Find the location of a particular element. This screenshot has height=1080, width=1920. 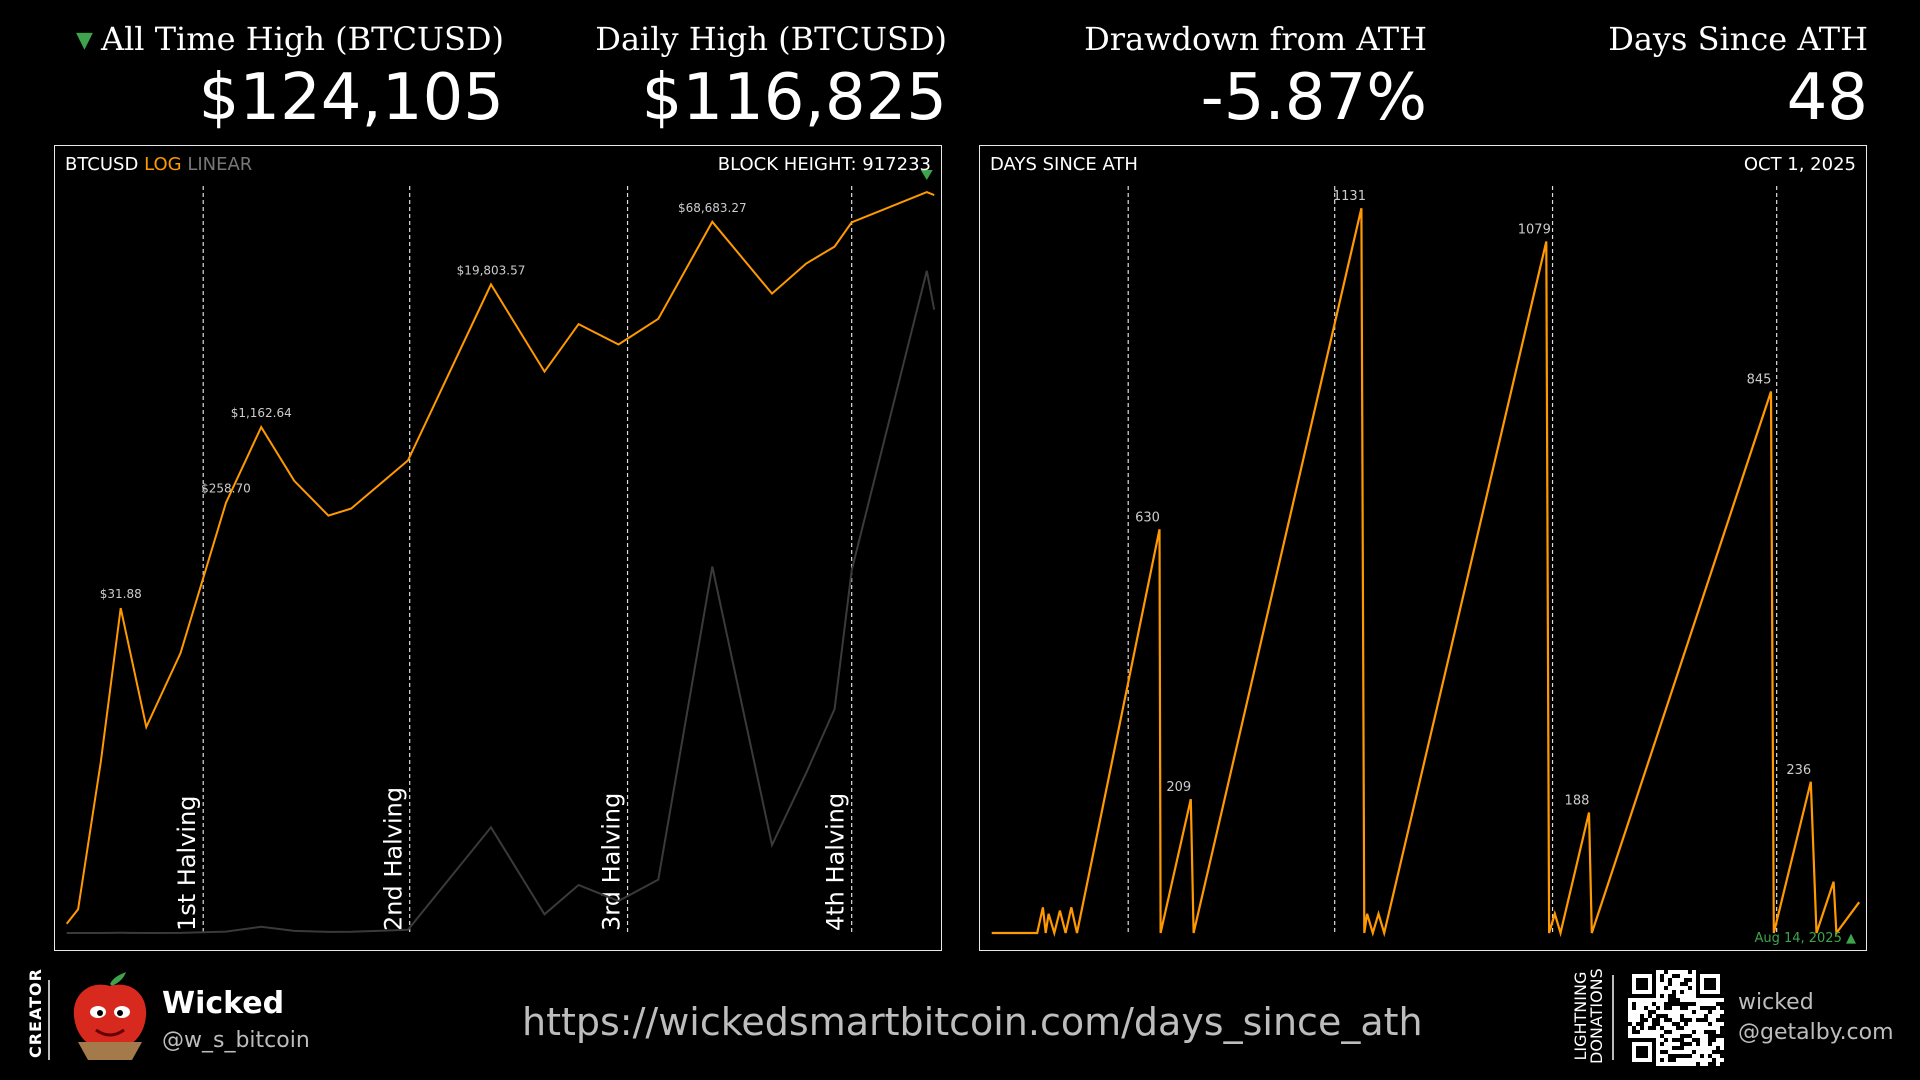

creator-name: Wicked is located at coordinates (223, 1003).